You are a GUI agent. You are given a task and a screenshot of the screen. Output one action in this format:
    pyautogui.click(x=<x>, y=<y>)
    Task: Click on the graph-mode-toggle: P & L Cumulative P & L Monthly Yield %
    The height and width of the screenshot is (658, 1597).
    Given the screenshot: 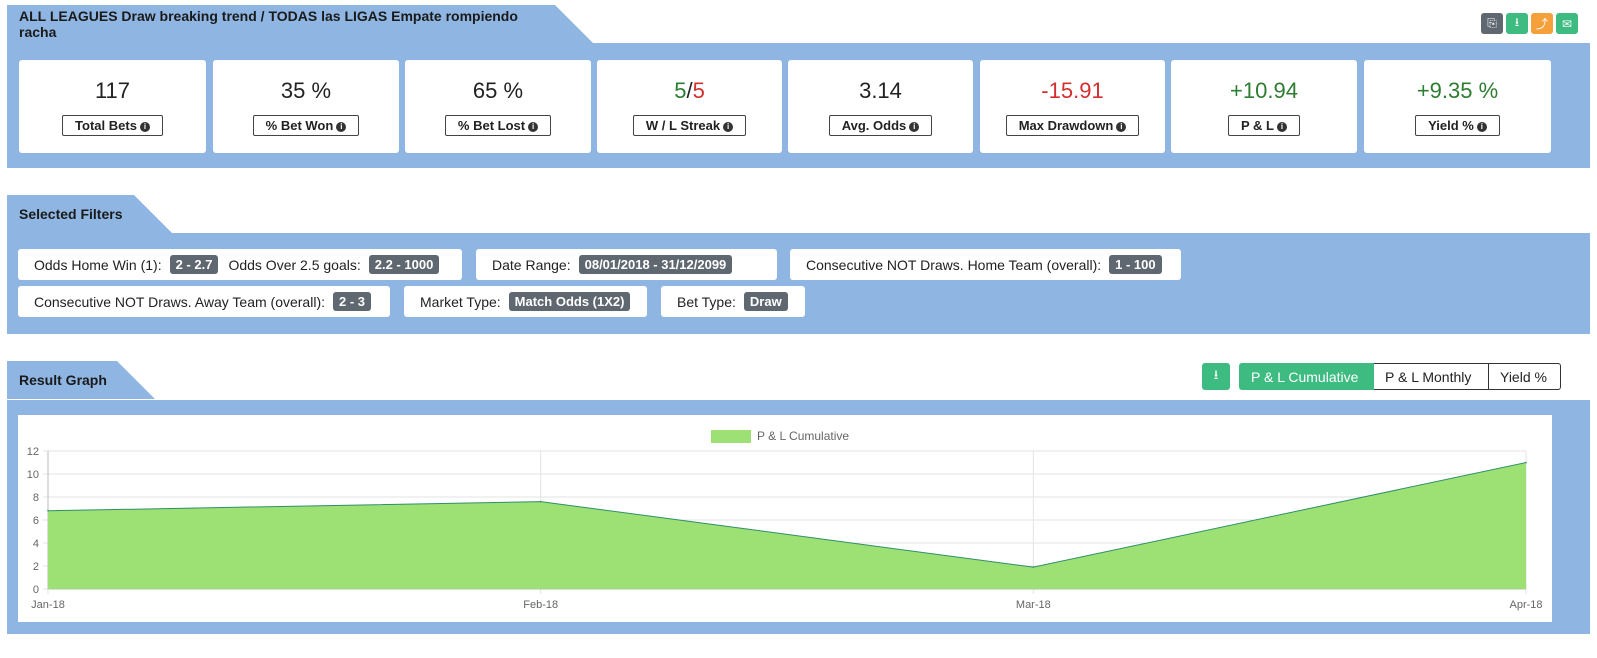 What is the action you would take?
    pyautogui.click(x=1400, y=376)
    